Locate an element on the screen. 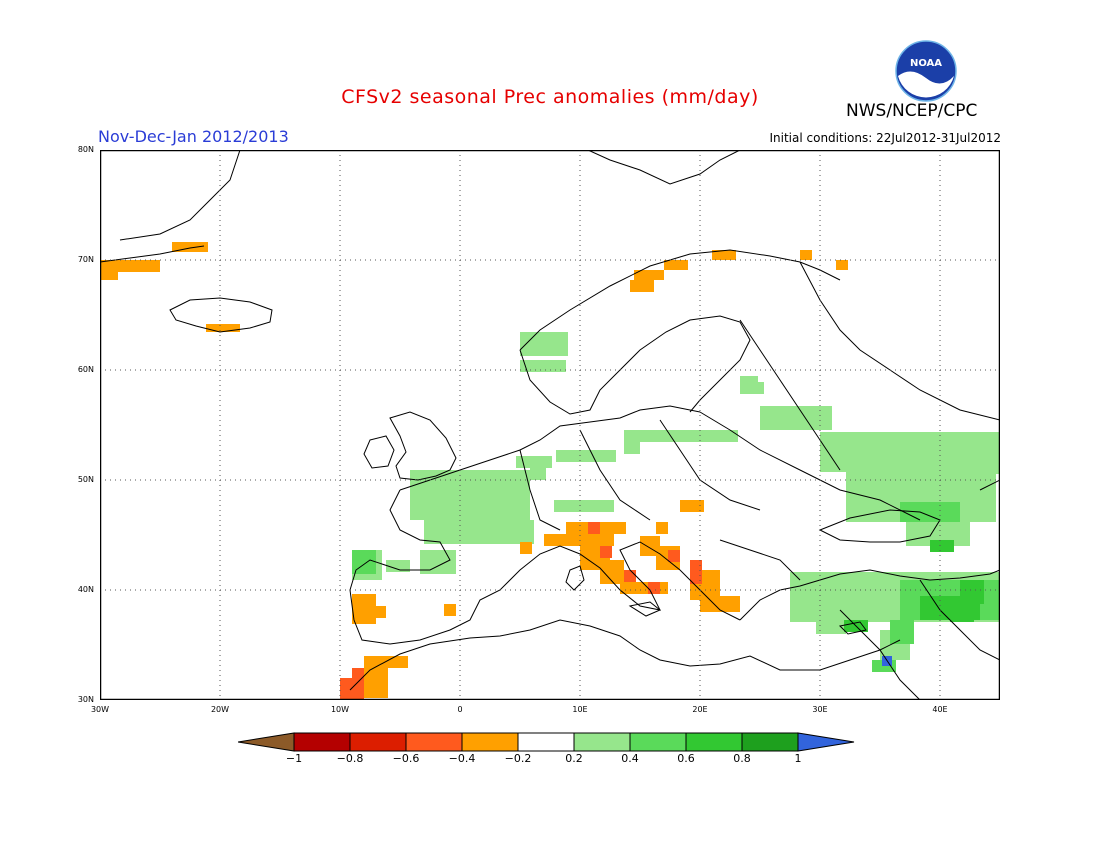 The image size is (1100, 850). lon-label: 30E is located at coordinates (820, 709).